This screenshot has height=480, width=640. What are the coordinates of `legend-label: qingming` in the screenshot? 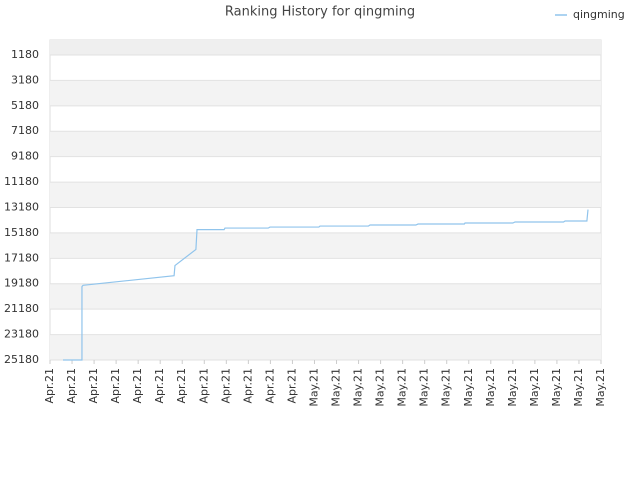 It's located at (599, 14).